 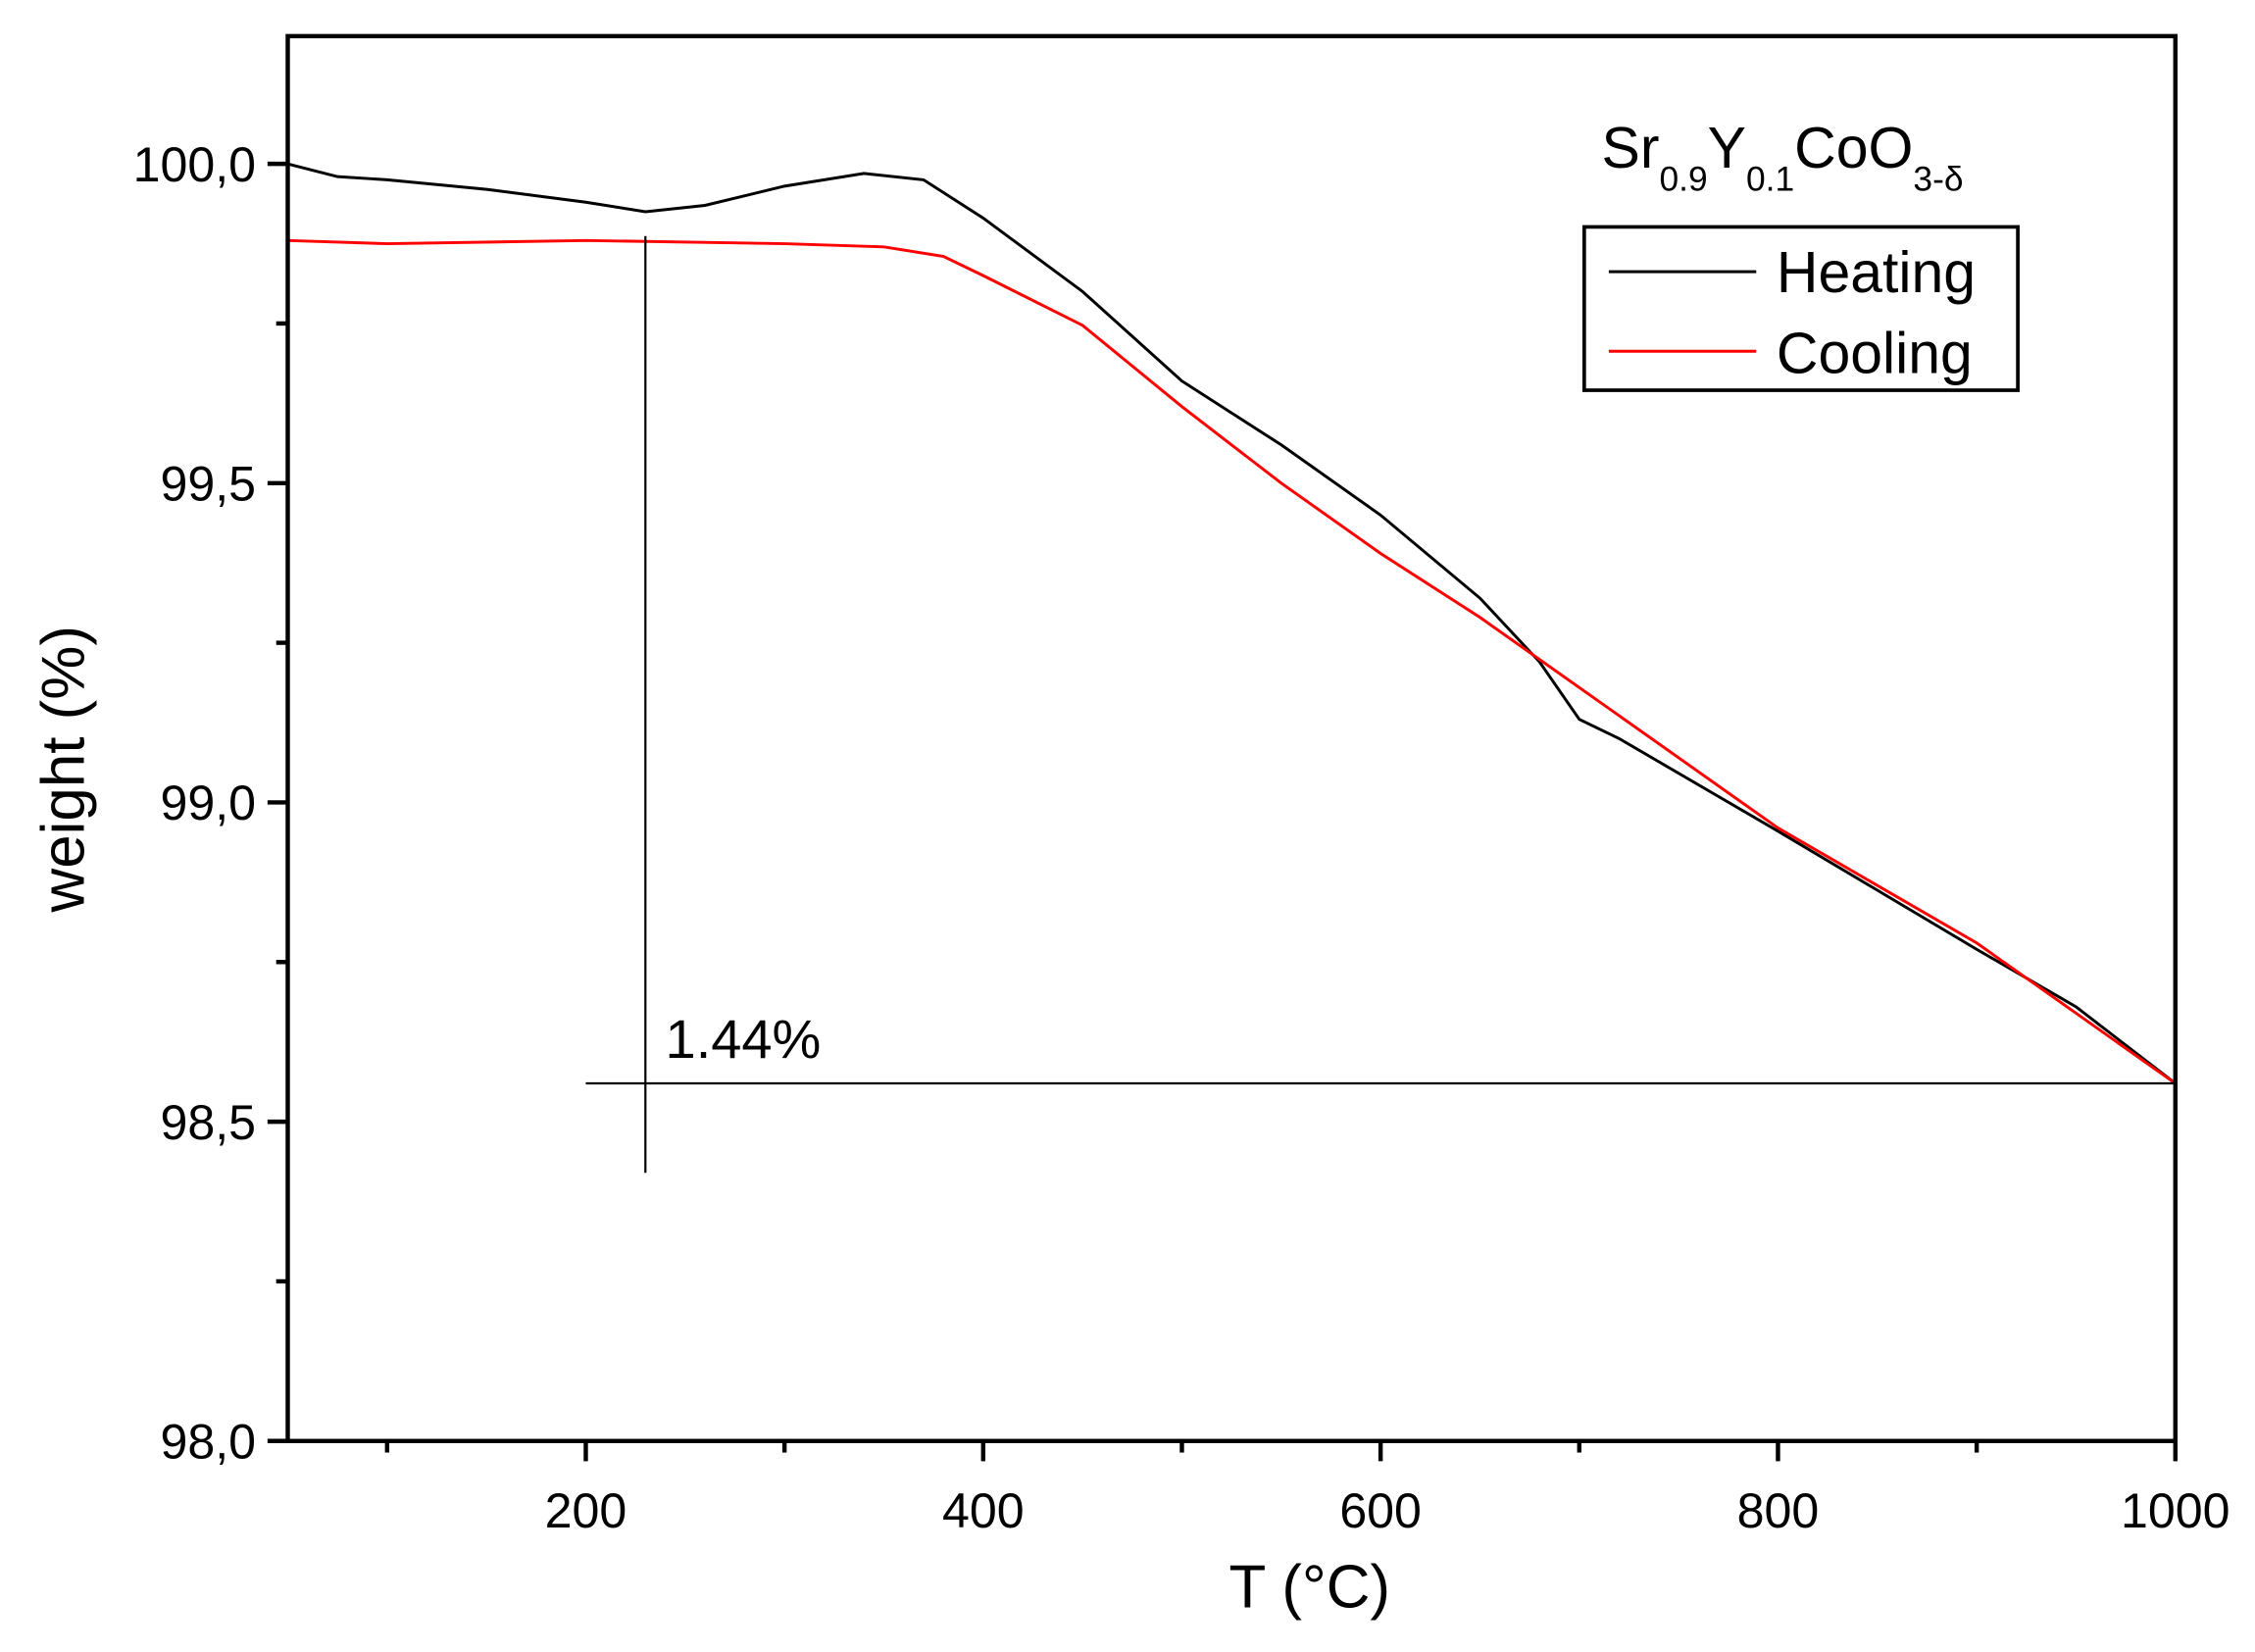 What do you see at coordinates (586, 1510) in the screenshot?
I see `x-tick-label: 200` at bounding box center [586, 1510].